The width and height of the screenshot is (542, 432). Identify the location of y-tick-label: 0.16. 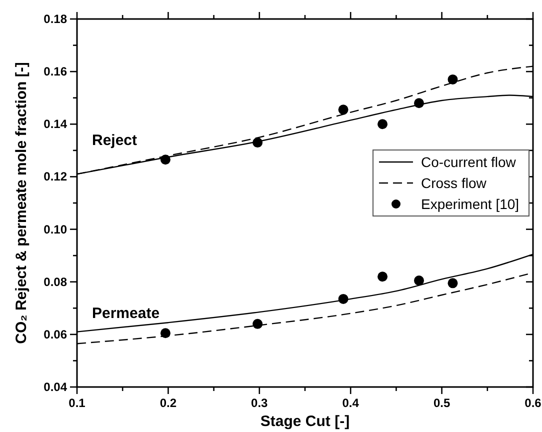
(56, 71).